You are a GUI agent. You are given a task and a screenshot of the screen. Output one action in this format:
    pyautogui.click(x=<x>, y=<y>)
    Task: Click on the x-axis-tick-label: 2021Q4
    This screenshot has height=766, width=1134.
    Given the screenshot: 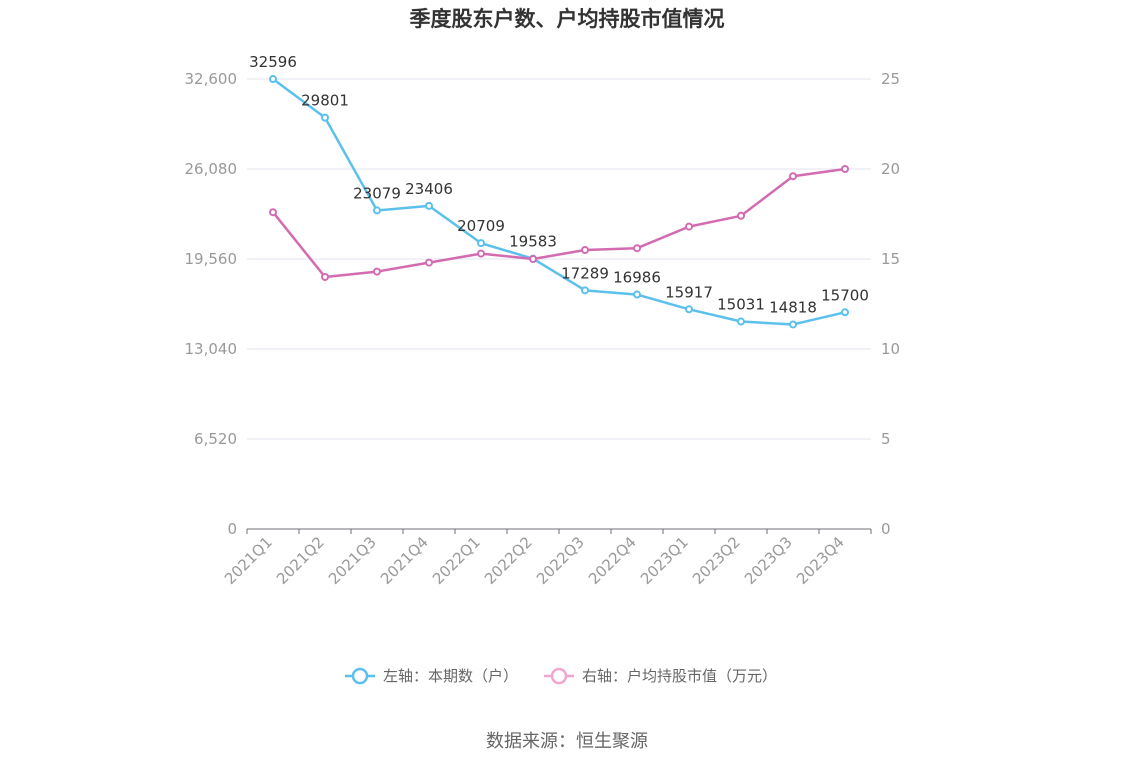 What is the action you would take?
    pyautogui.click(x=404, y=560)
    